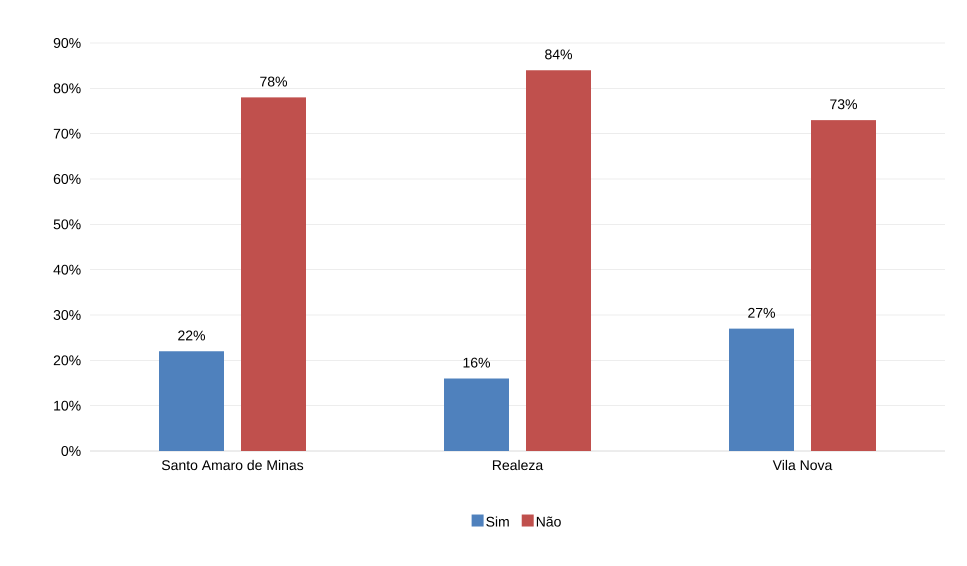  I want to click on x-tick-label: Realeza, so click(518, 465).